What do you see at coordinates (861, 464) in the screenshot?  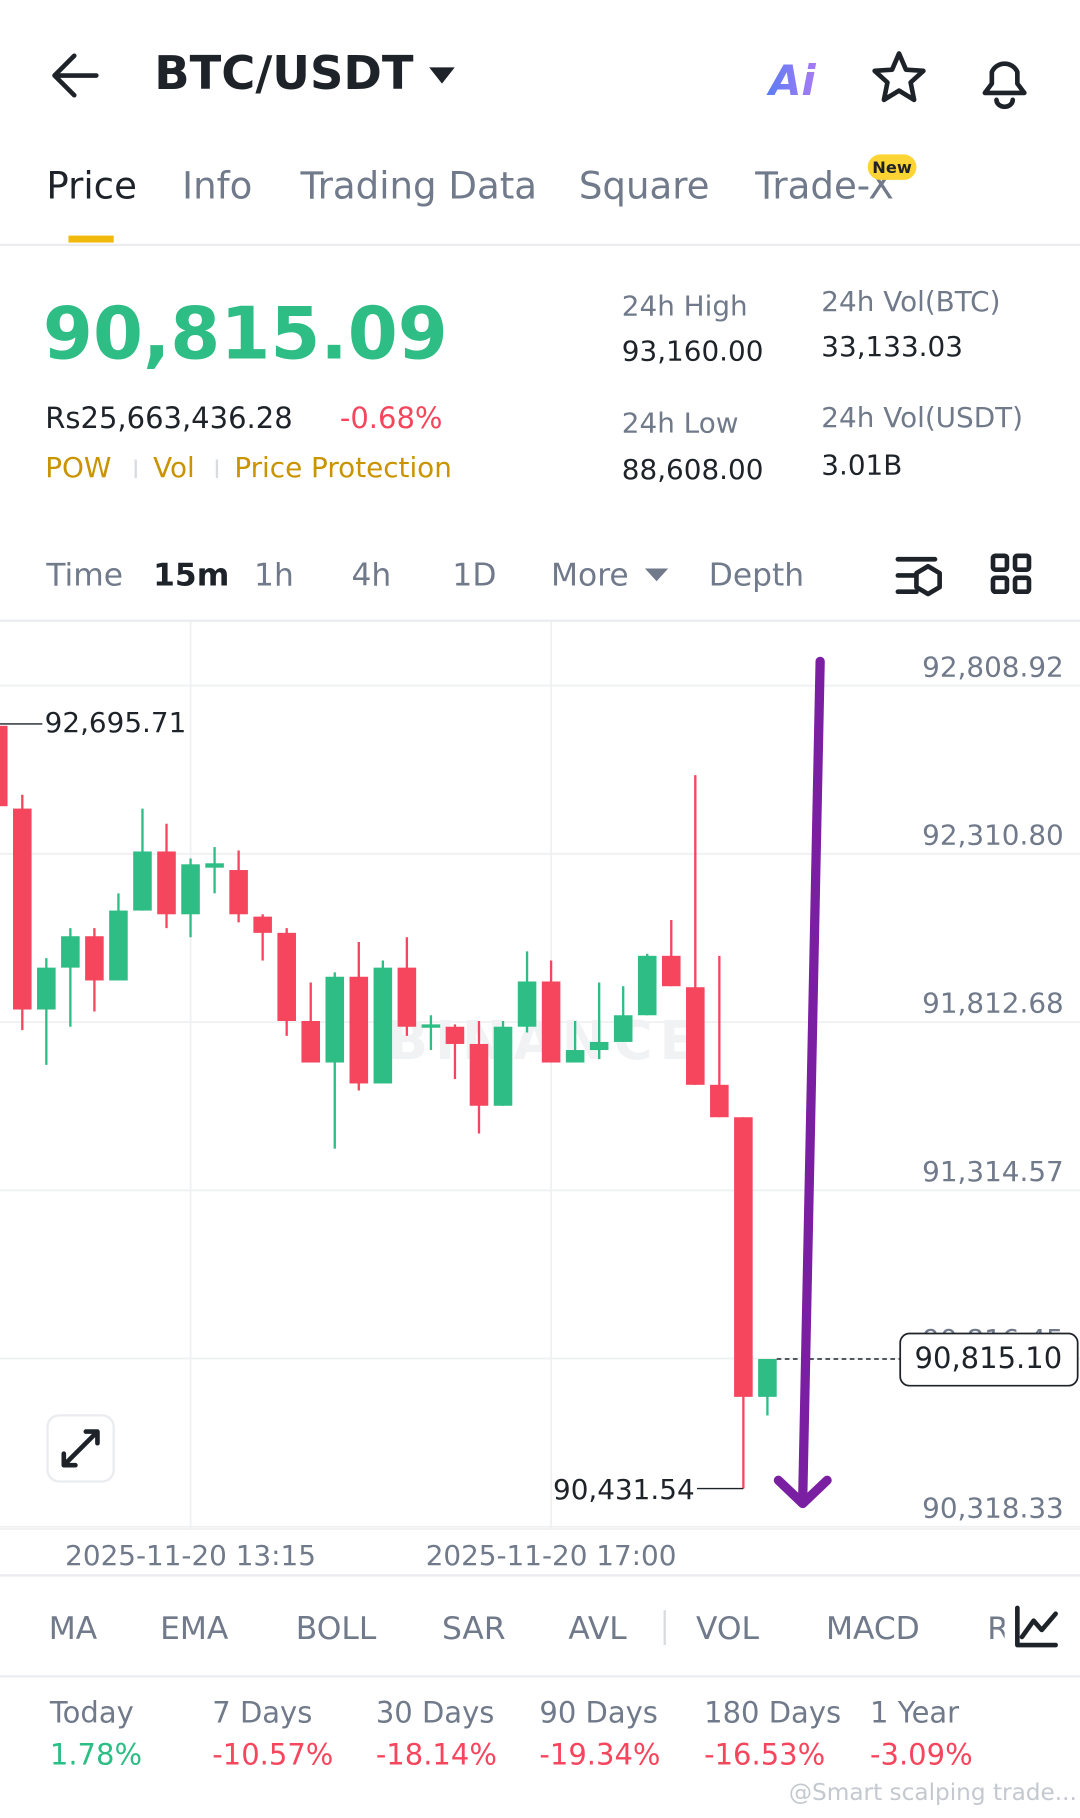 I see `stat-value: 3.01B` at bounding box center [861, 464].